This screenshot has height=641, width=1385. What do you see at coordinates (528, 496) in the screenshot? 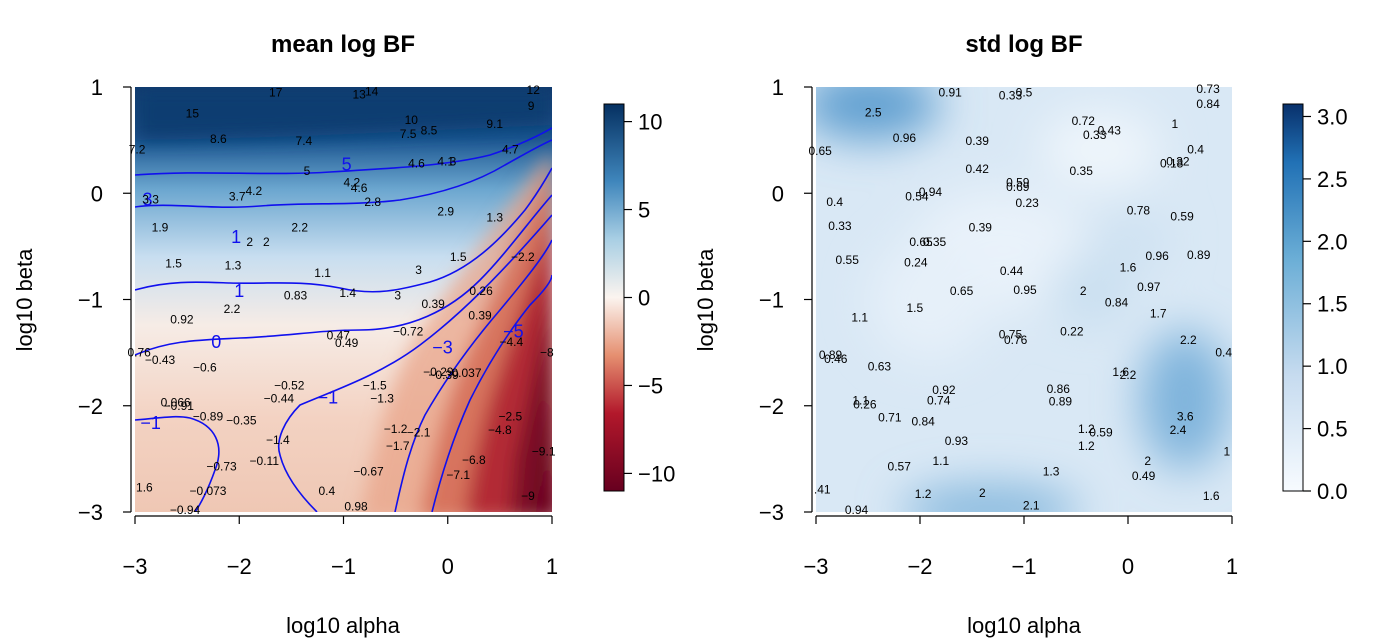
I see `data-point-label: −9` at bounding box center [528, 496].